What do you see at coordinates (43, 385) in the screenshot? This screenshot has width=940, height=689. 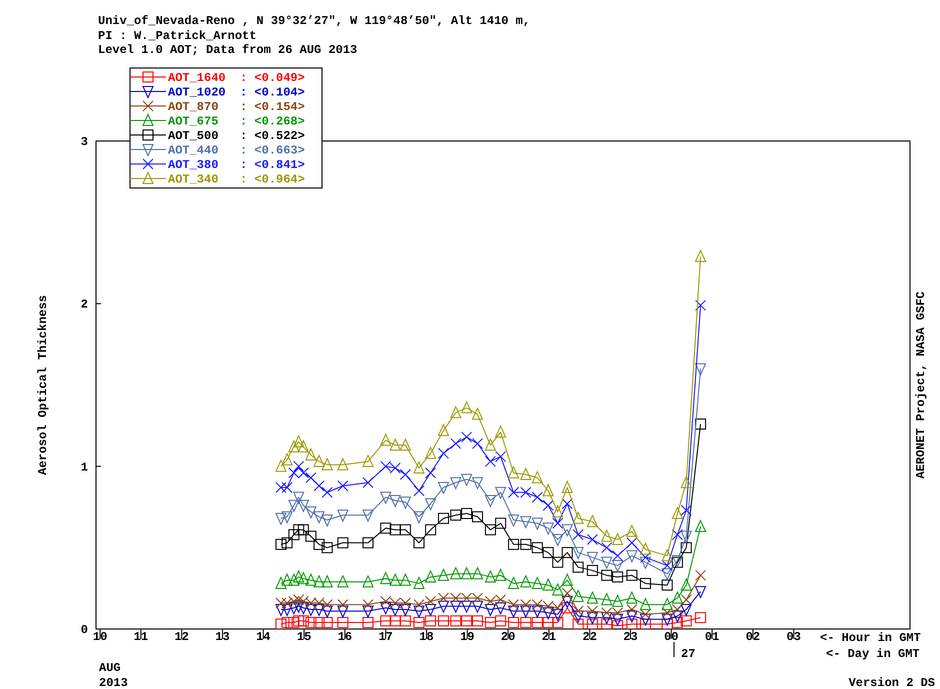 I see `y-axis-title: Aerosol Optical Thickness` at bounding box center [43, 385].